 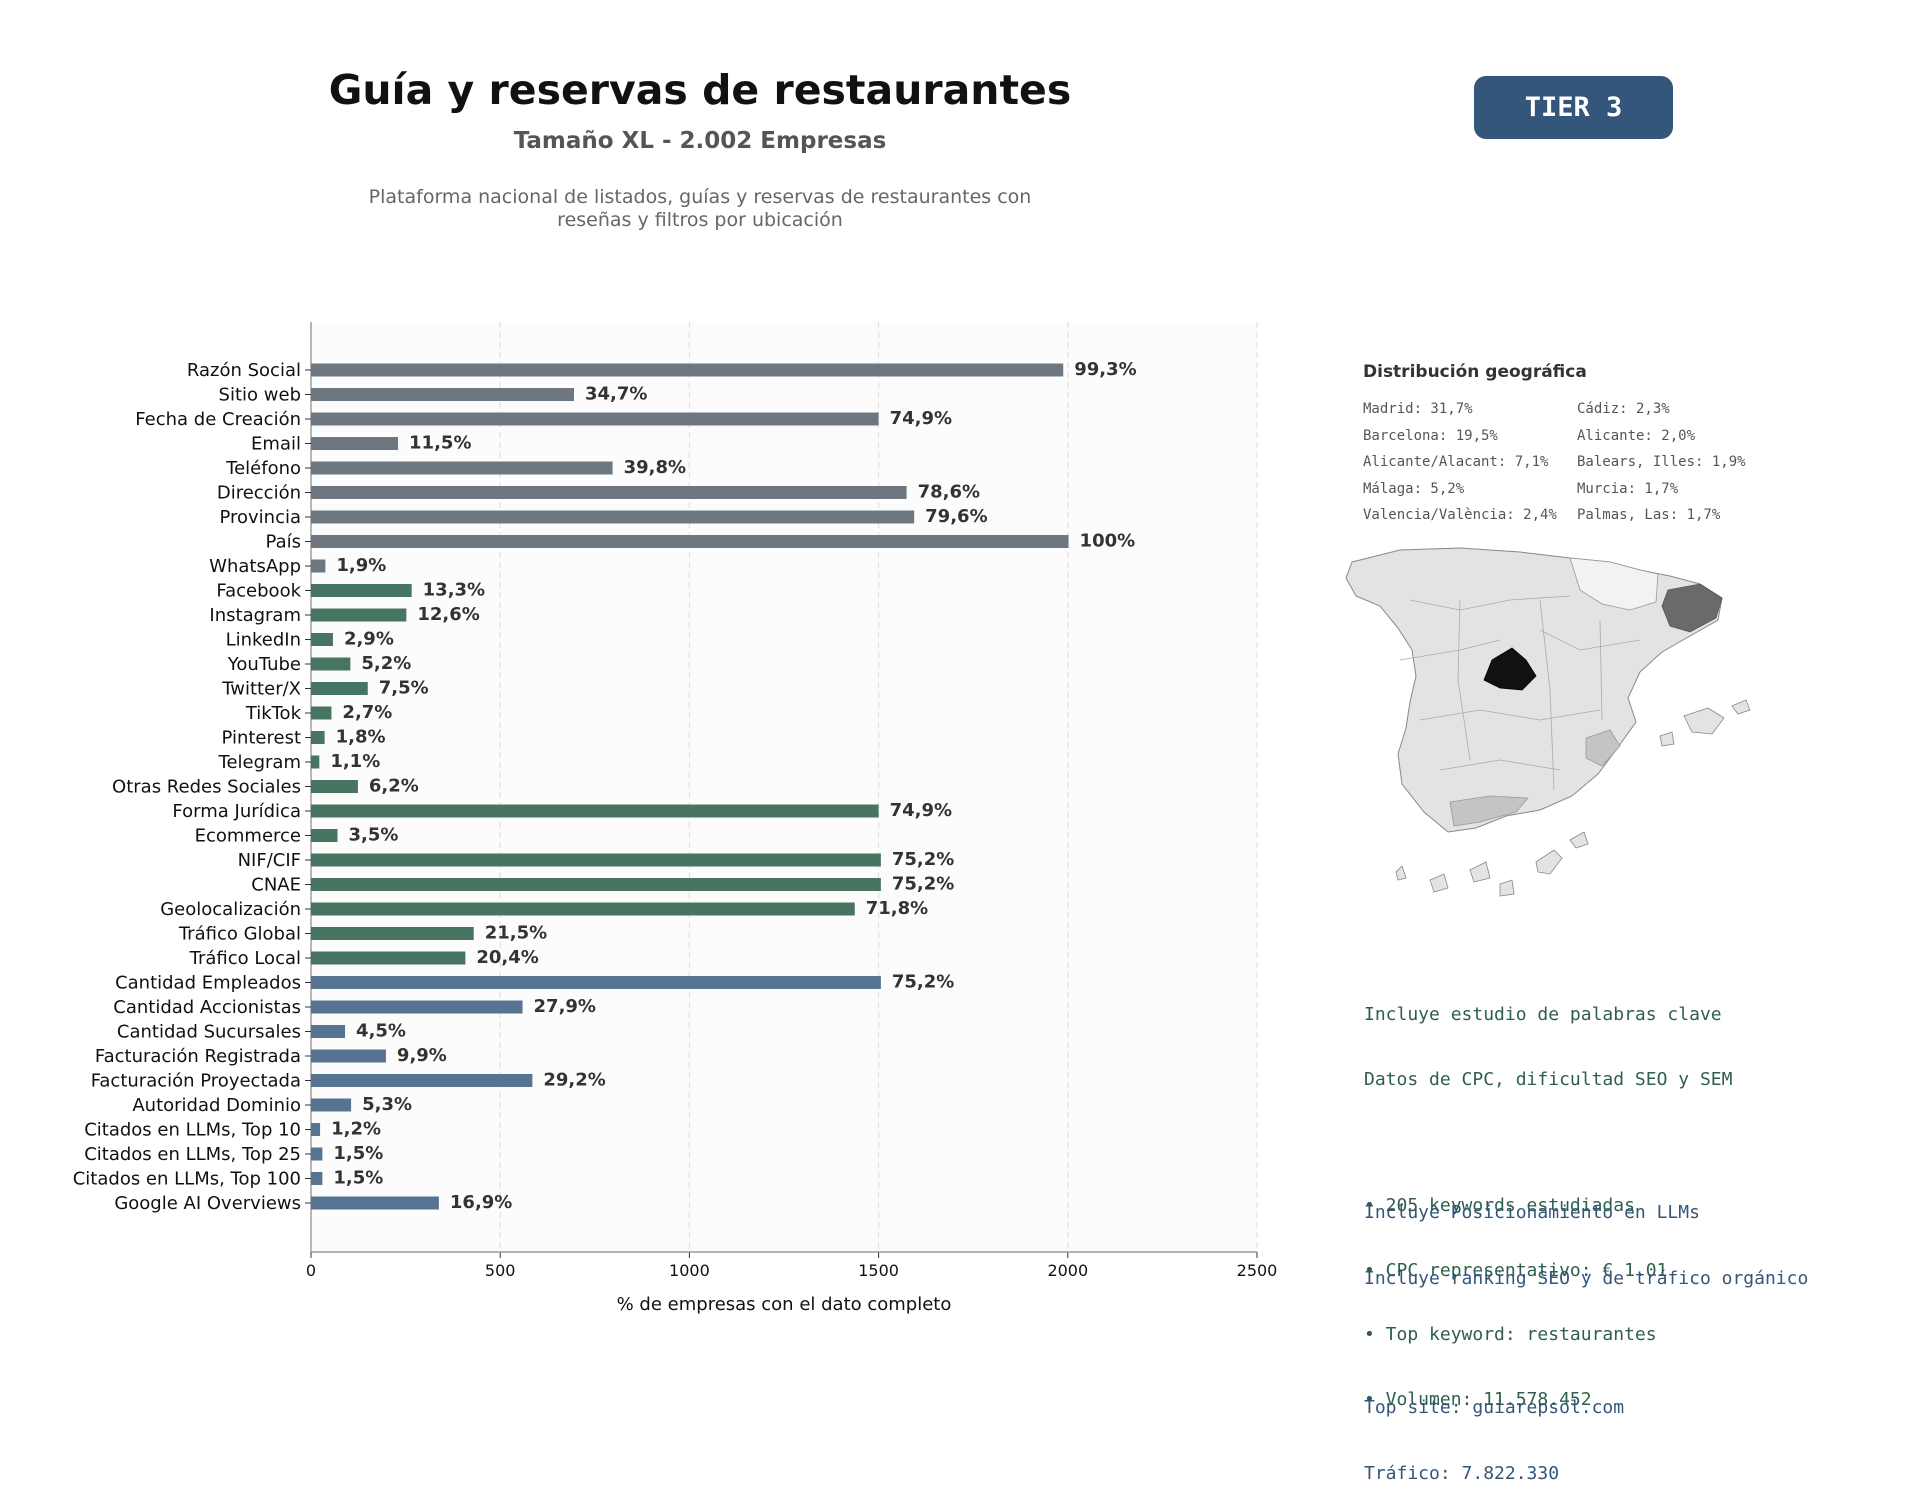 I want to click on category-label: Forma Jurídica, so click(x=236, y=811).